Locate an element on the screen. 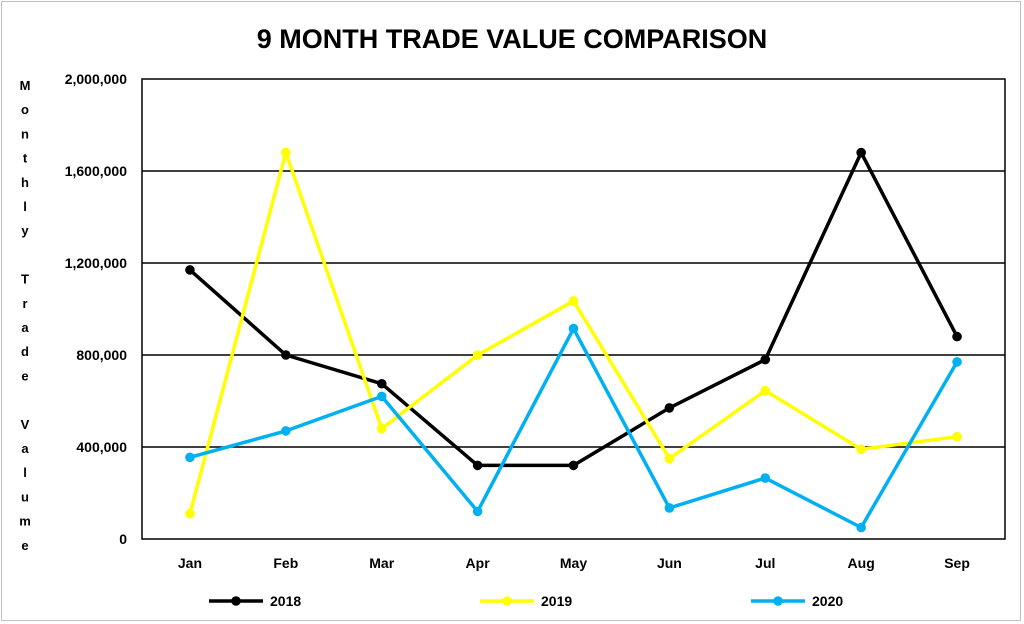 The image size is (1024, 624). y-axis-label-letter: V is located at coordinates (25, 424).